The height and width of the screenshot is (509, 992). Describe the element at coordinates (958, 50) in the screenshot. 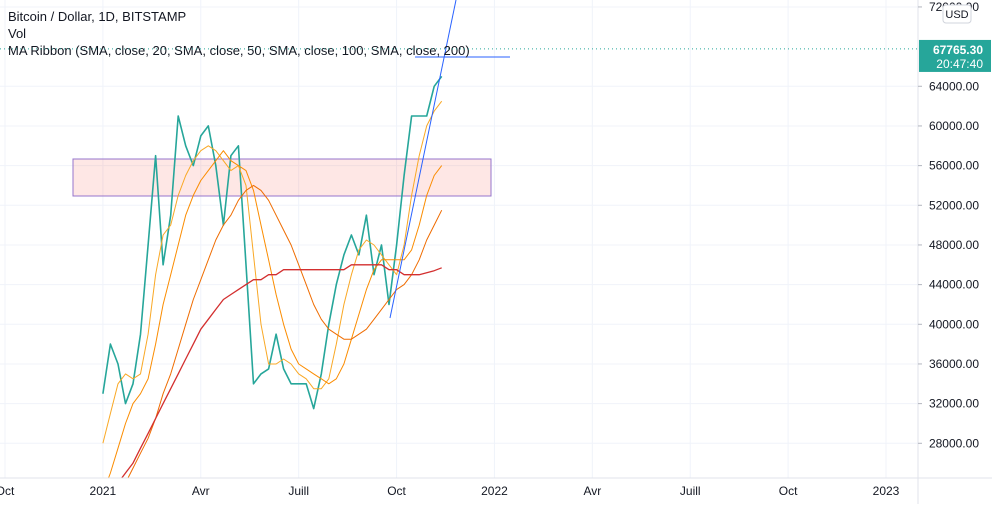

I see `last-price-label: 67765.30` at that location.